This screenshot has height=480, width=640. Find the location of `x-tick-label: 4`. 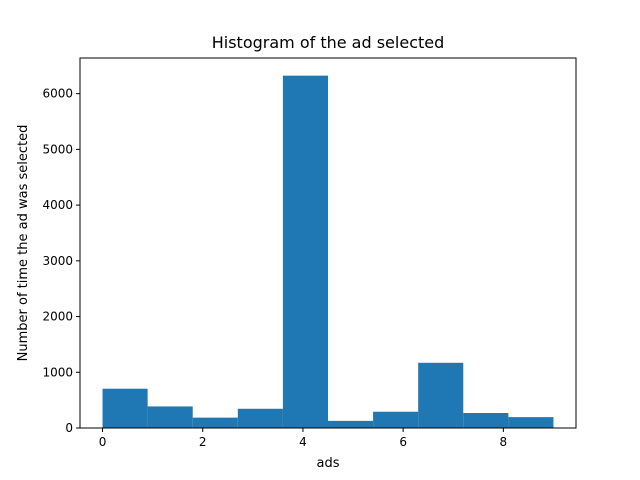

x-tick-label: 4 is located at coordinates (303, 442).